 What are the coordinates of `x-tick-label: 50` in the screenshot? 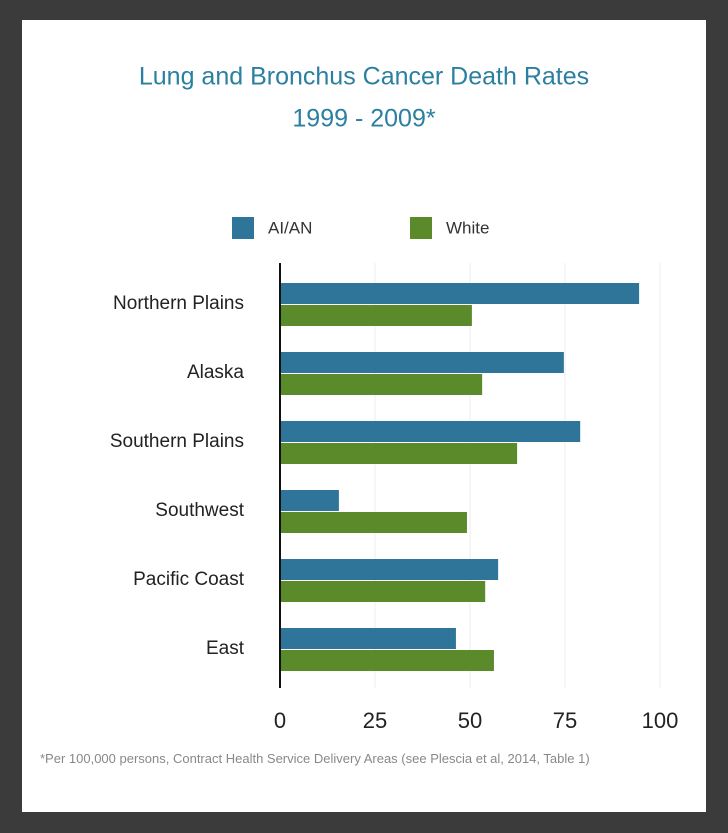 It's located at (470, 720).